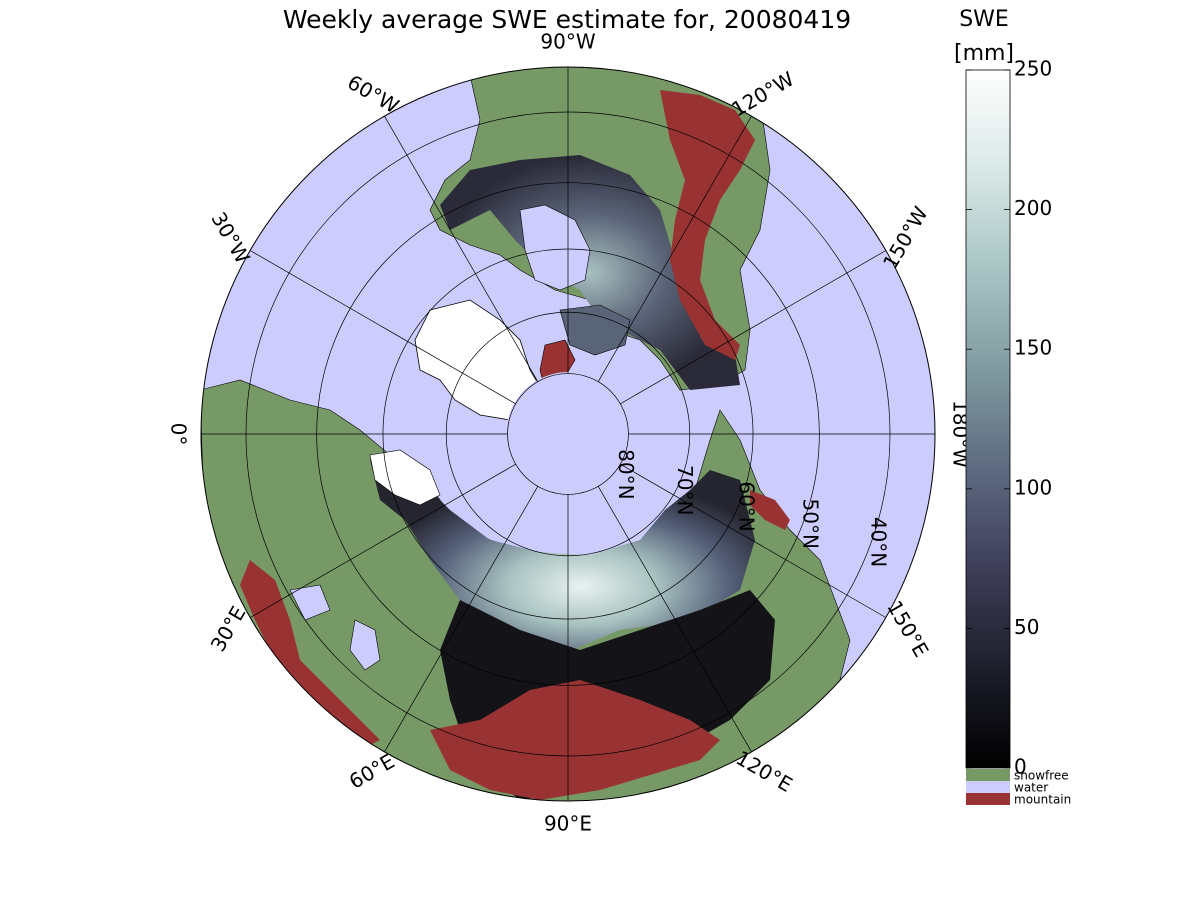 The width and height of the screenshot is (1200, 900). What do you see at coordinates (365, 645) in the screenshot?
I see `caspian-sea` at bounding box center [365, 645].